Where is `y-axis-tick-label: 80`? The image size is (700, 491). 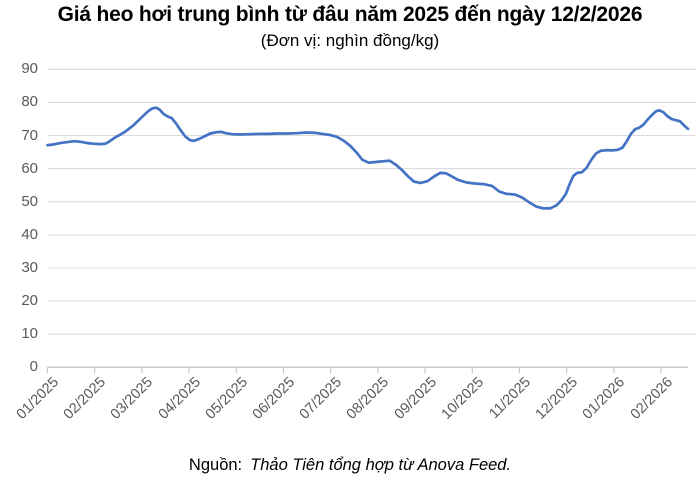
y-axis-tick-label: 80 is located at coordinates (29, 102).